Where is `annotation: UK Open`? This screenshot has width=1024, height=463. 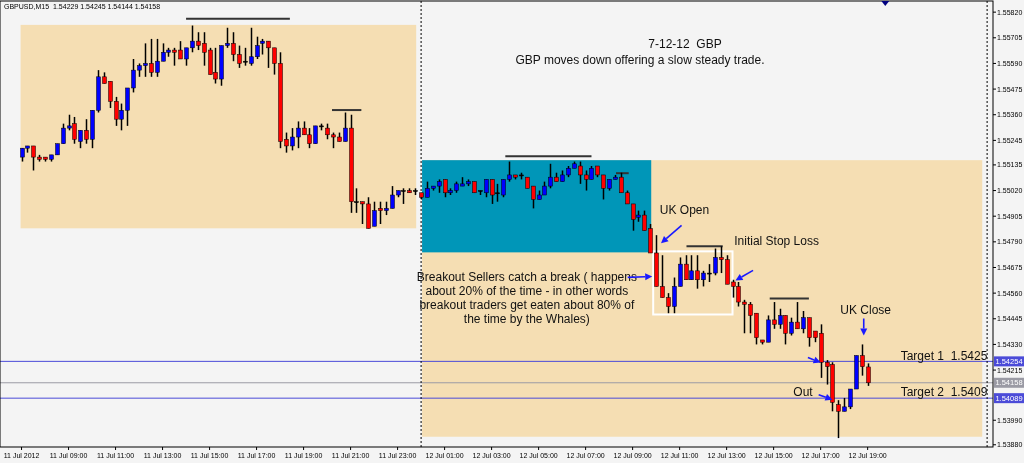 annotation: UK Open is located at coordinates (684, 210).